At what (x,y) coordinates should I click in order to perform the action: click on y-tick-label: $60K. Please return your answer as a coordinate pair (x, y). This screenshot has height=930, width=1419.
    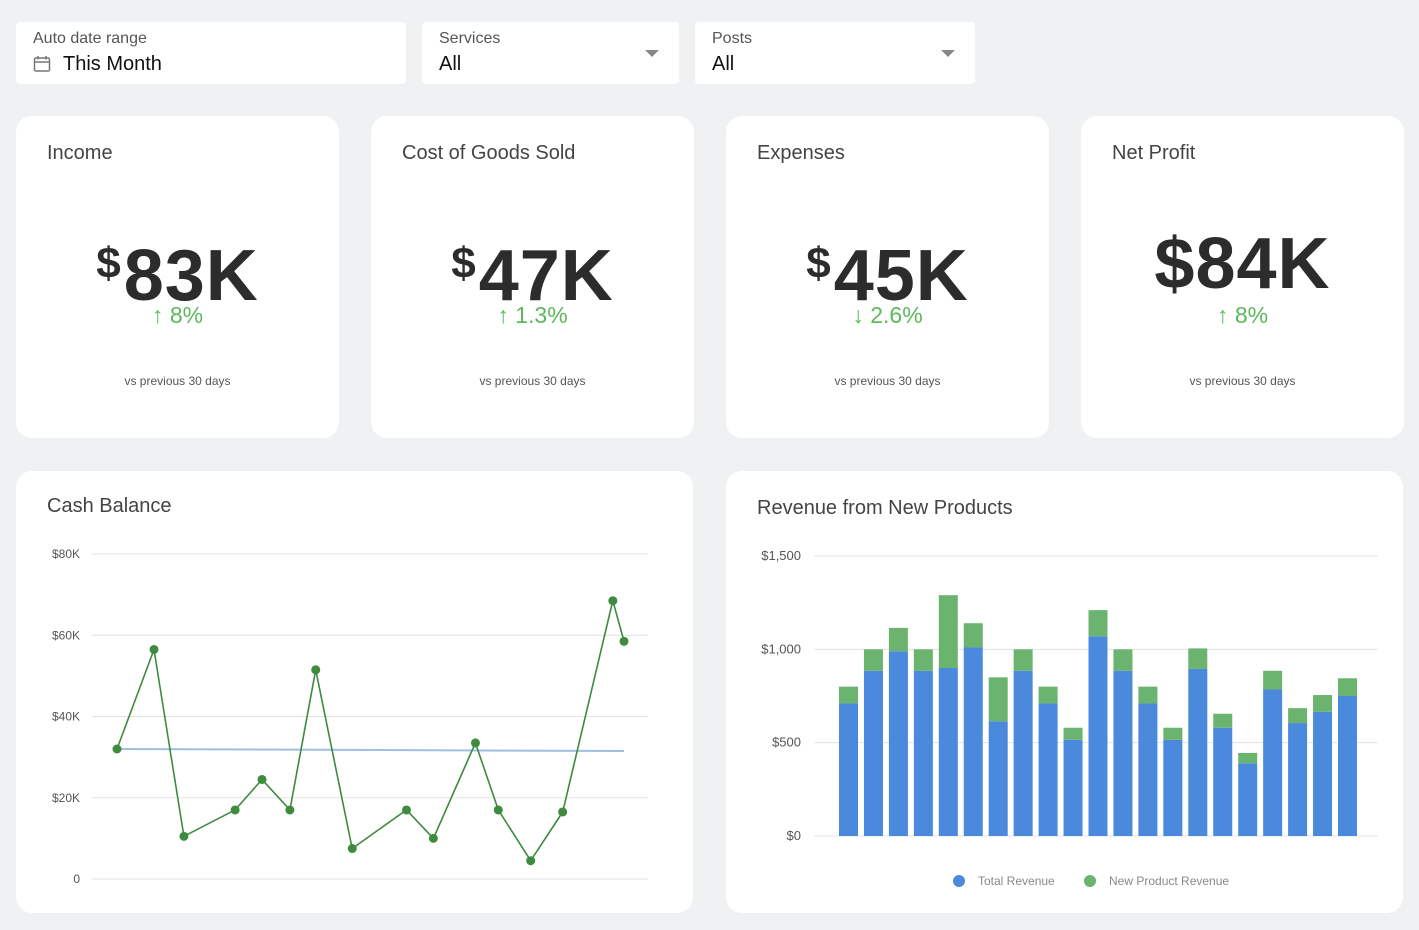
    Looking at the image, I should click on (66, 635).